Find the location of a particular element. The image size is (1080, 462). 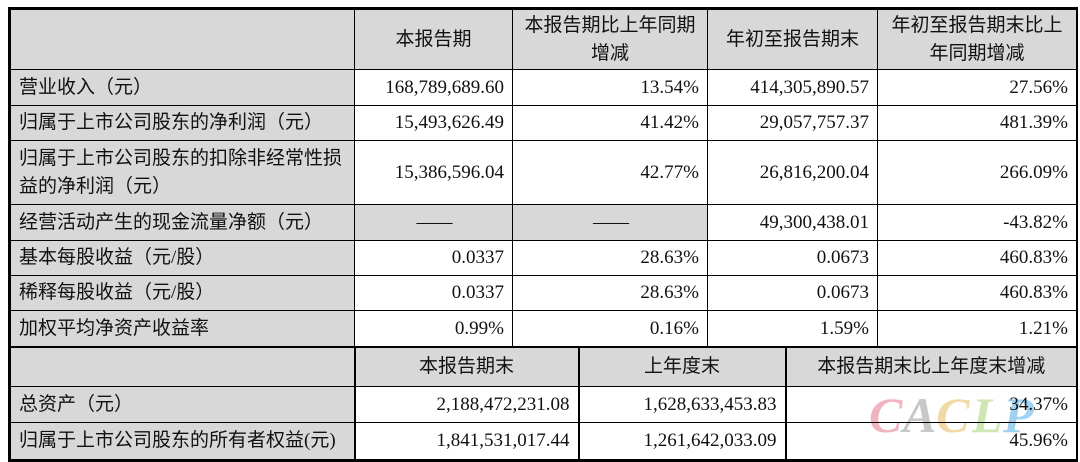

cell-value: 2,188,472,231.08 is located at coordinates (466, 405).